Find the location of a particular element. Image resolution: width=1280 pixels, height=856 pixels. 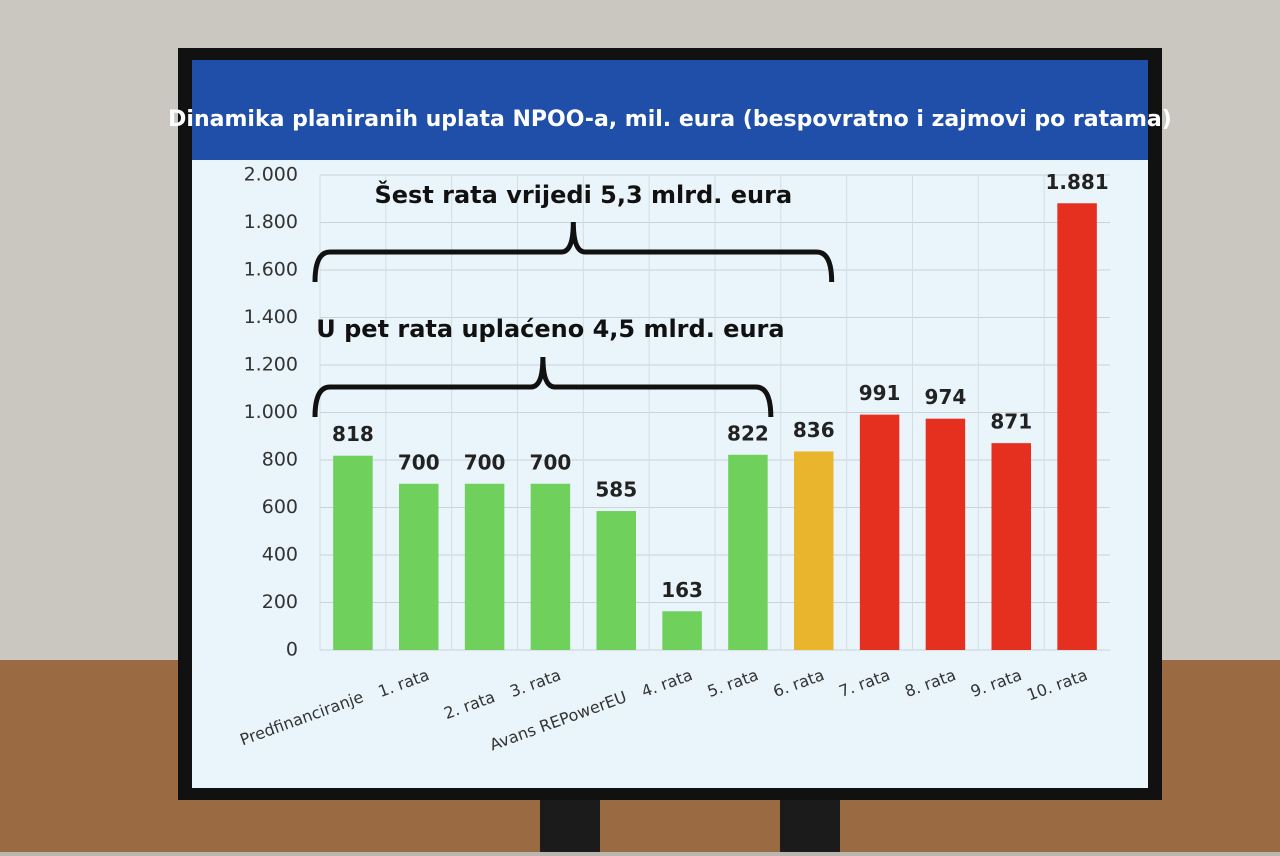

y-tick-label: 1.200 is located at coordinates (271, 365).